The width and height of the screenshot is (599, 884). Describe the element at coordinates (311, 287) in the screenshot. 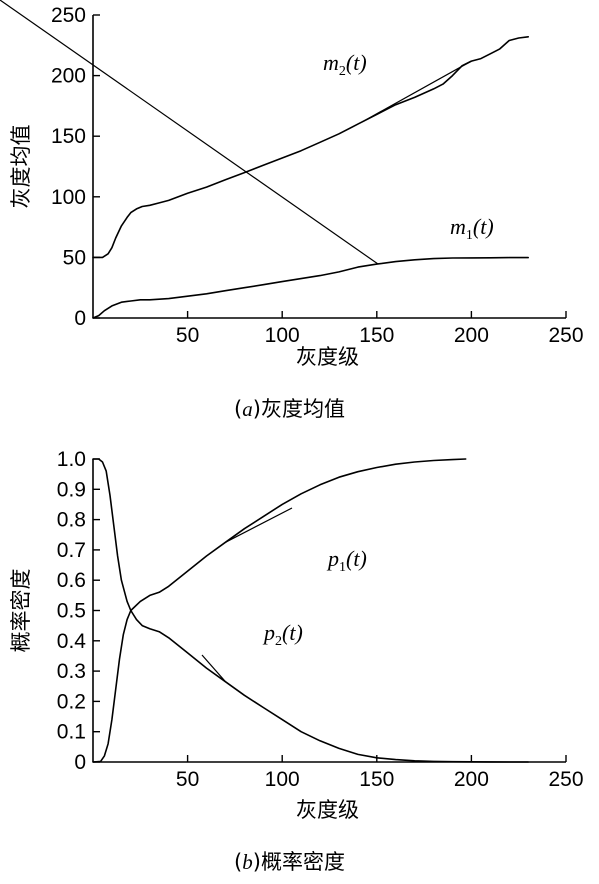

I see `series-line-m1(t)` at that location.